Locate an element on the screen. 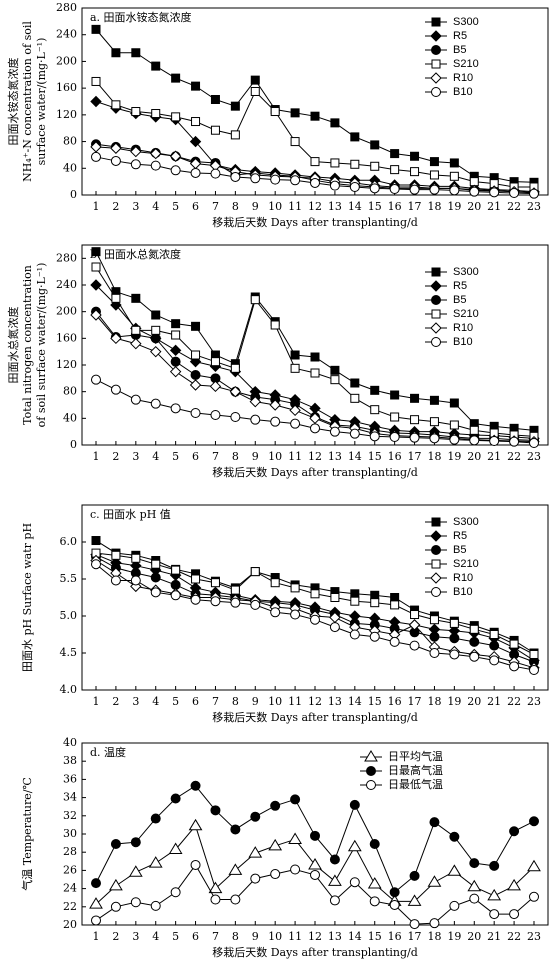 The width and height of the screenshot is (554, 980). x-tick-label: 19 is located at coordinates (454, 206).